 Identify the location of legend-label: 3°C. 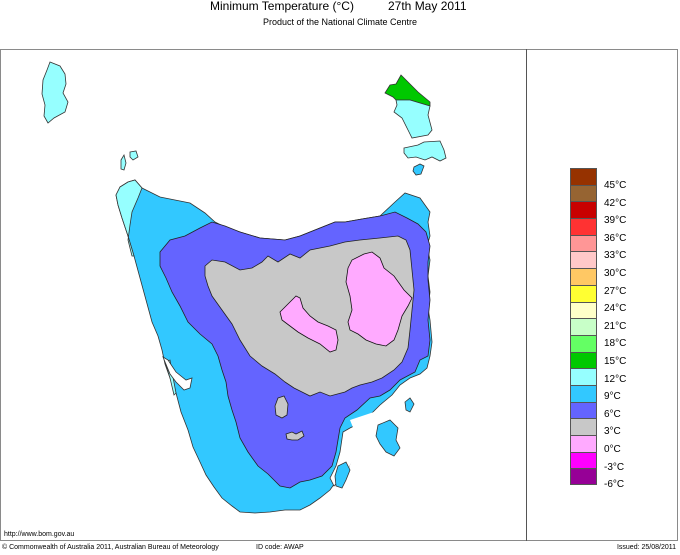
(612, 432).